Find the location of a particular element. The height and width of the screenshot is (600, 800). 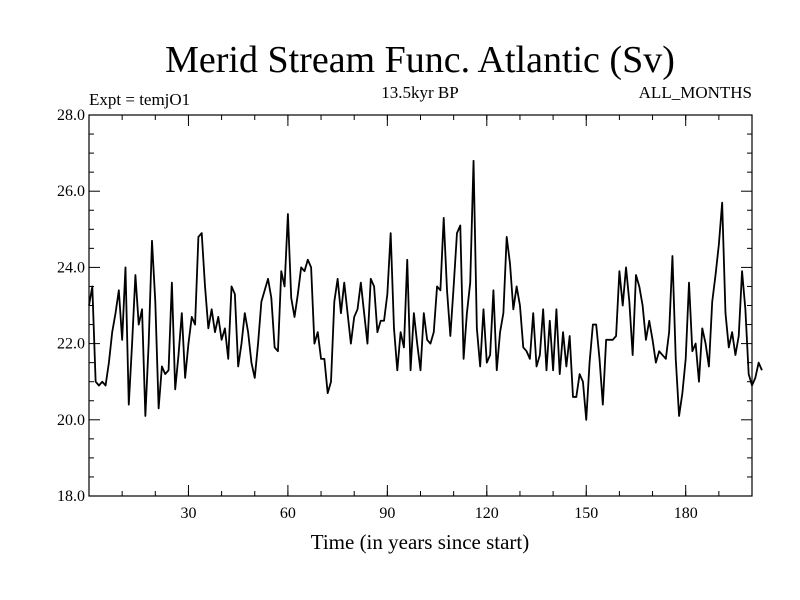

months-label: ALL_MONTHS is located at coordinates (695, 92).